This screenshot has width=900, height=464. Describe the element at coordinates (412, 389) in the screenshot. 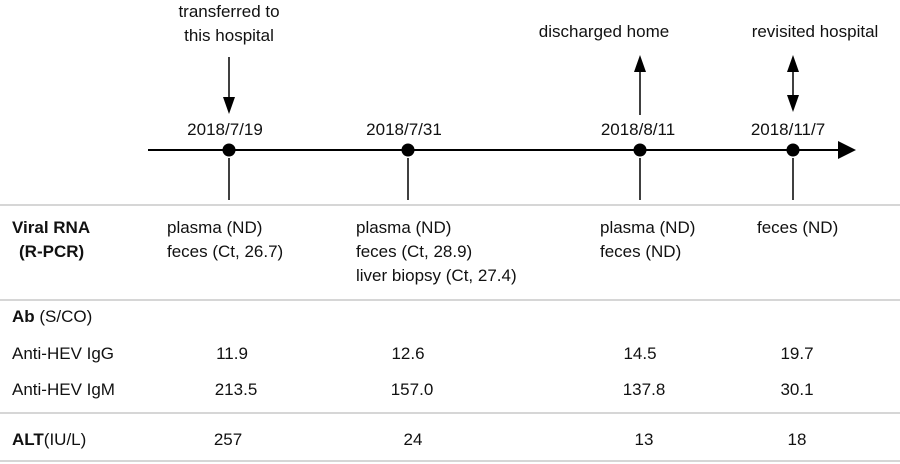

I see `igm-value-2: 157.0` at that location.